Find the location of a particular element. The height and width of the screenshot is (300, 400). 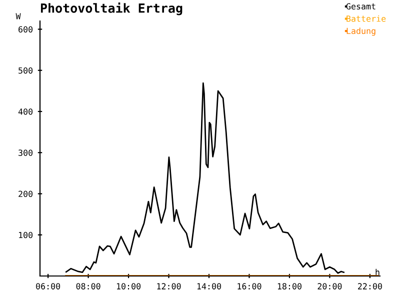

x-tick-label: 20:00 is located at coordinates (330, 286).